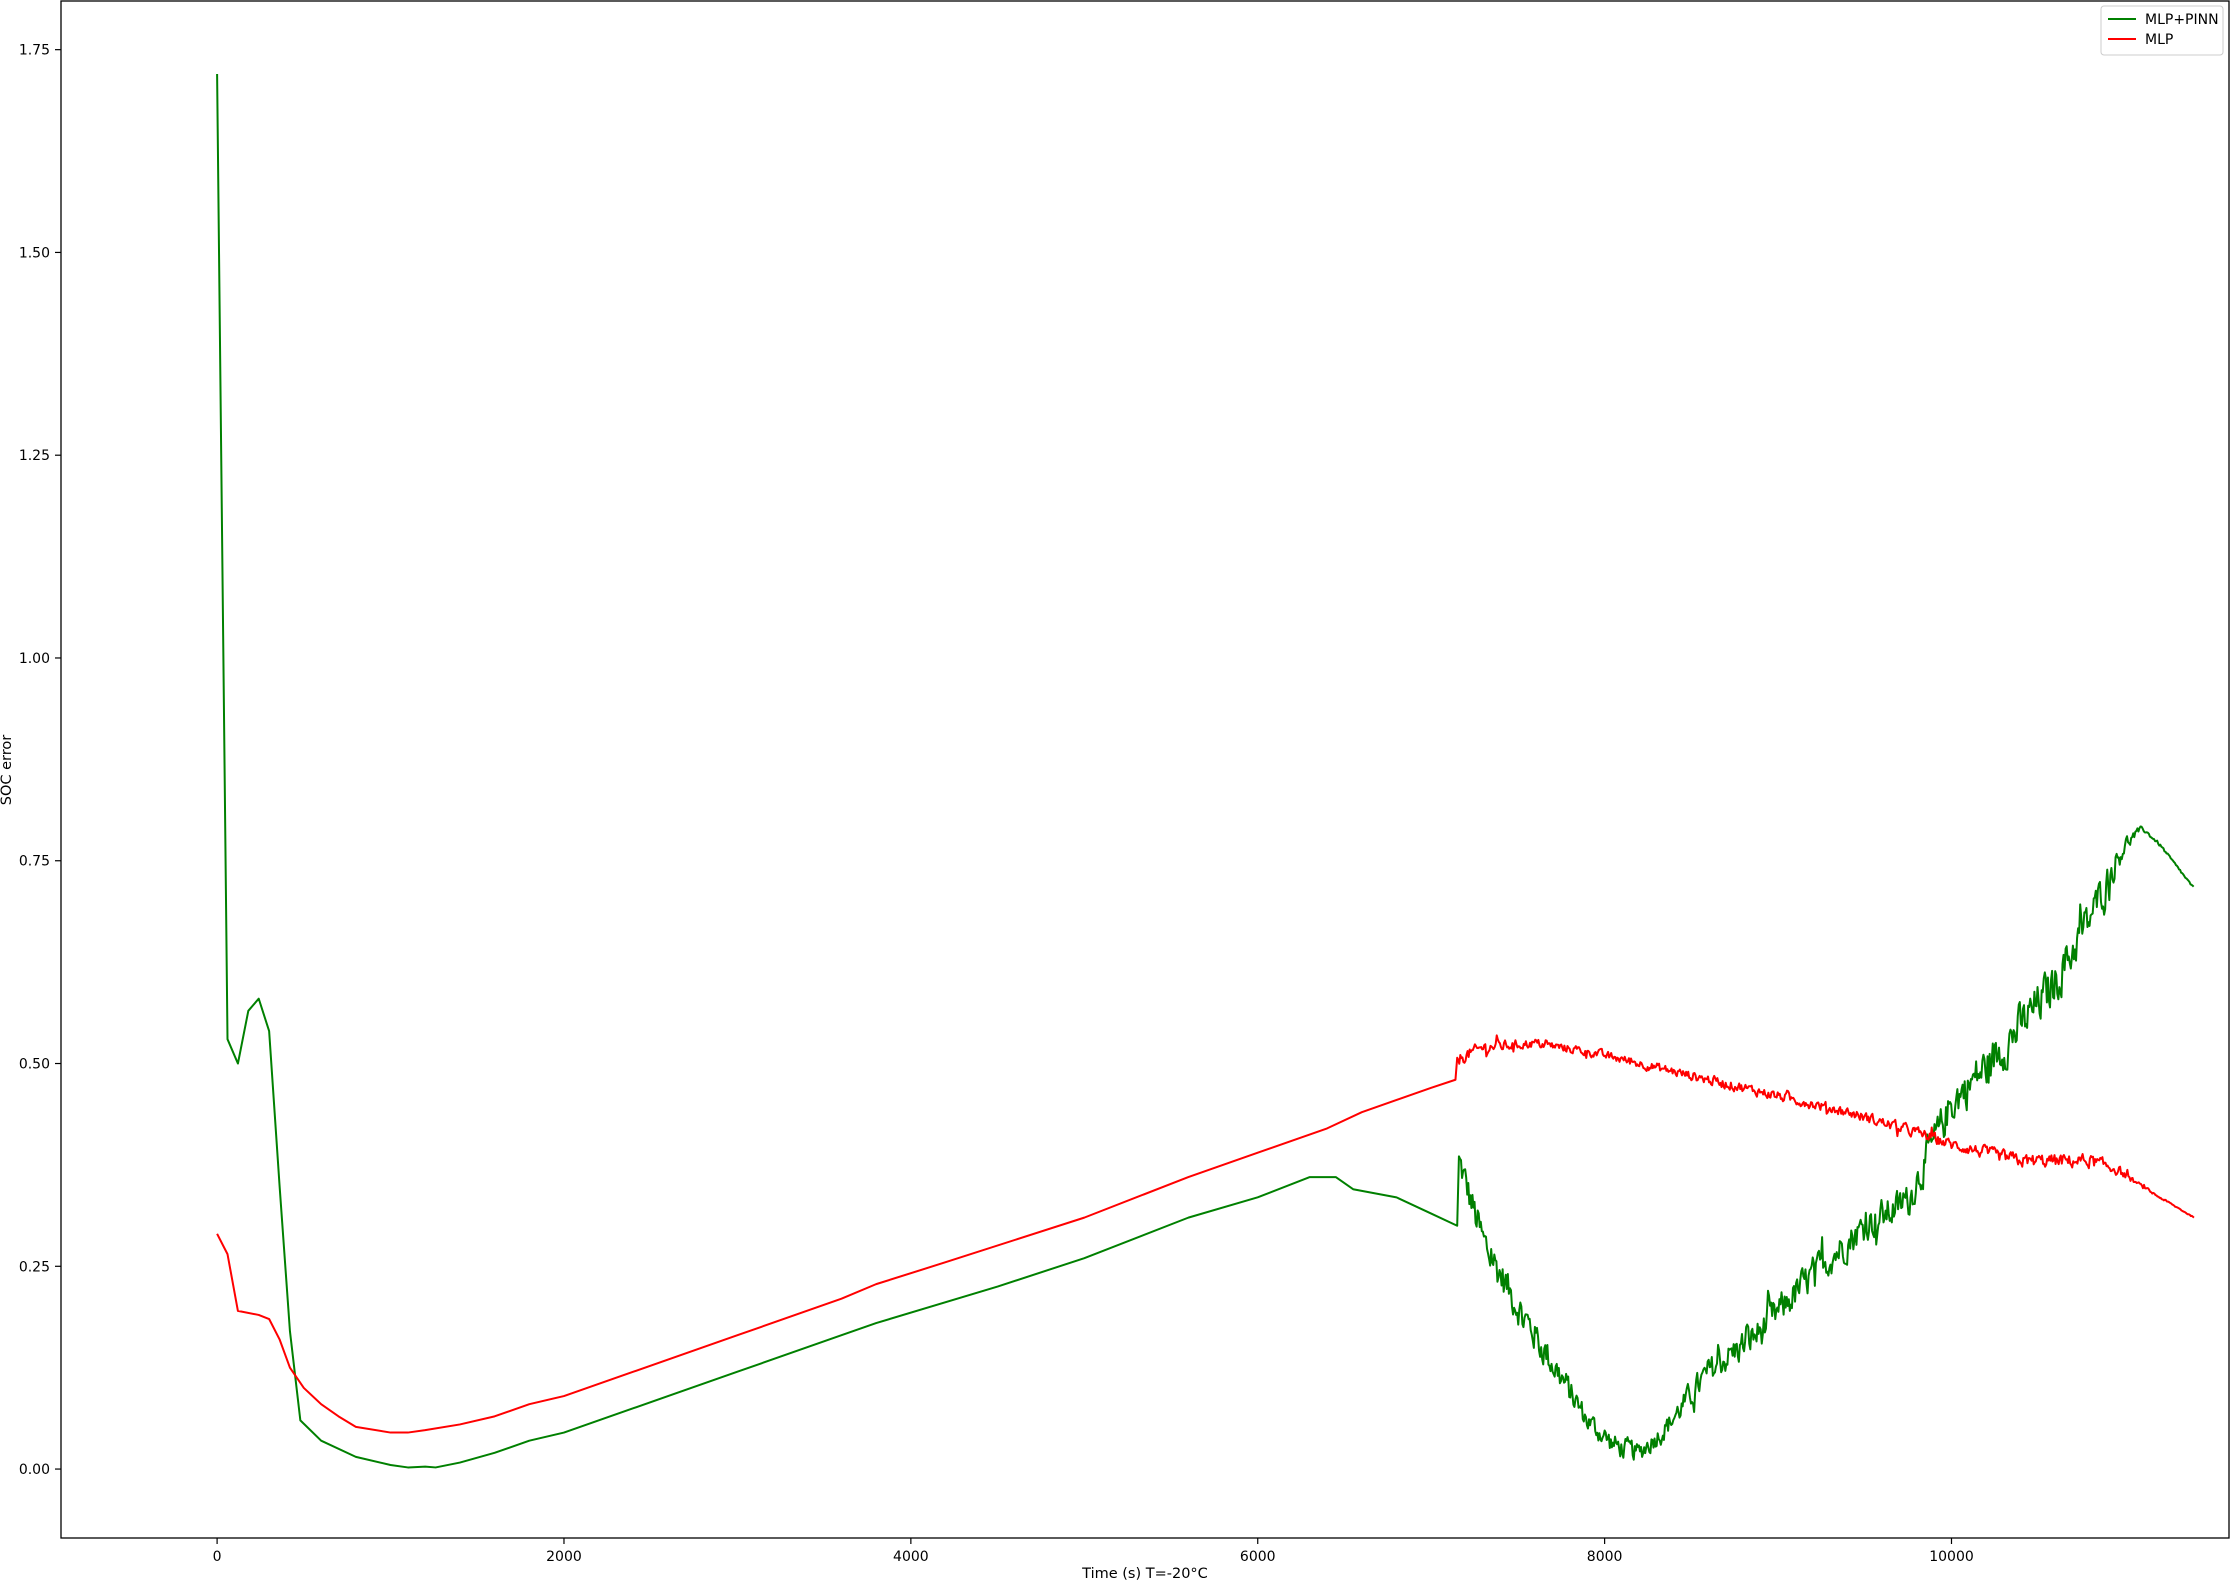 This screenshot has height=1583, width=2230. I want to click on x-tick-label: 8000, so click(1605, 1557).